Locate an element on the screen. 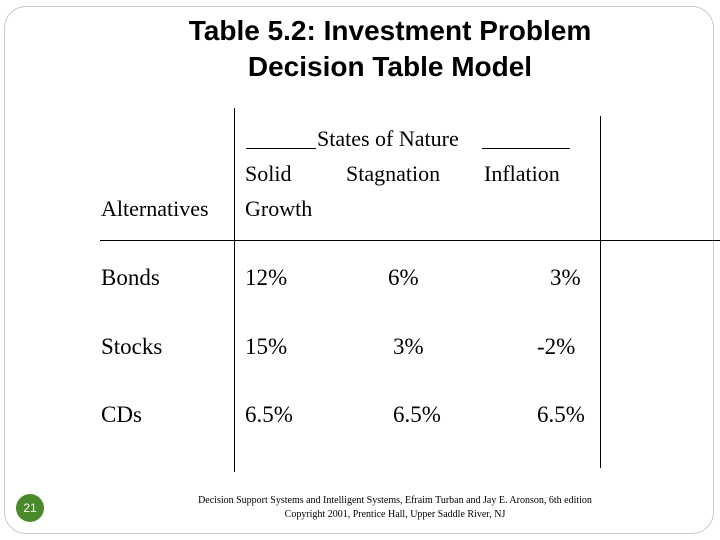  column-header-solid-growth-line-2: Growth is located at coordinates (279, 208).